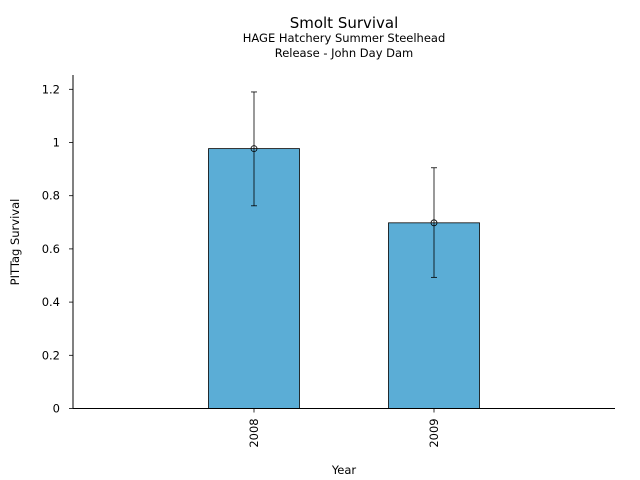  I want to click on x-axis-label: Year, so click(344, 470).